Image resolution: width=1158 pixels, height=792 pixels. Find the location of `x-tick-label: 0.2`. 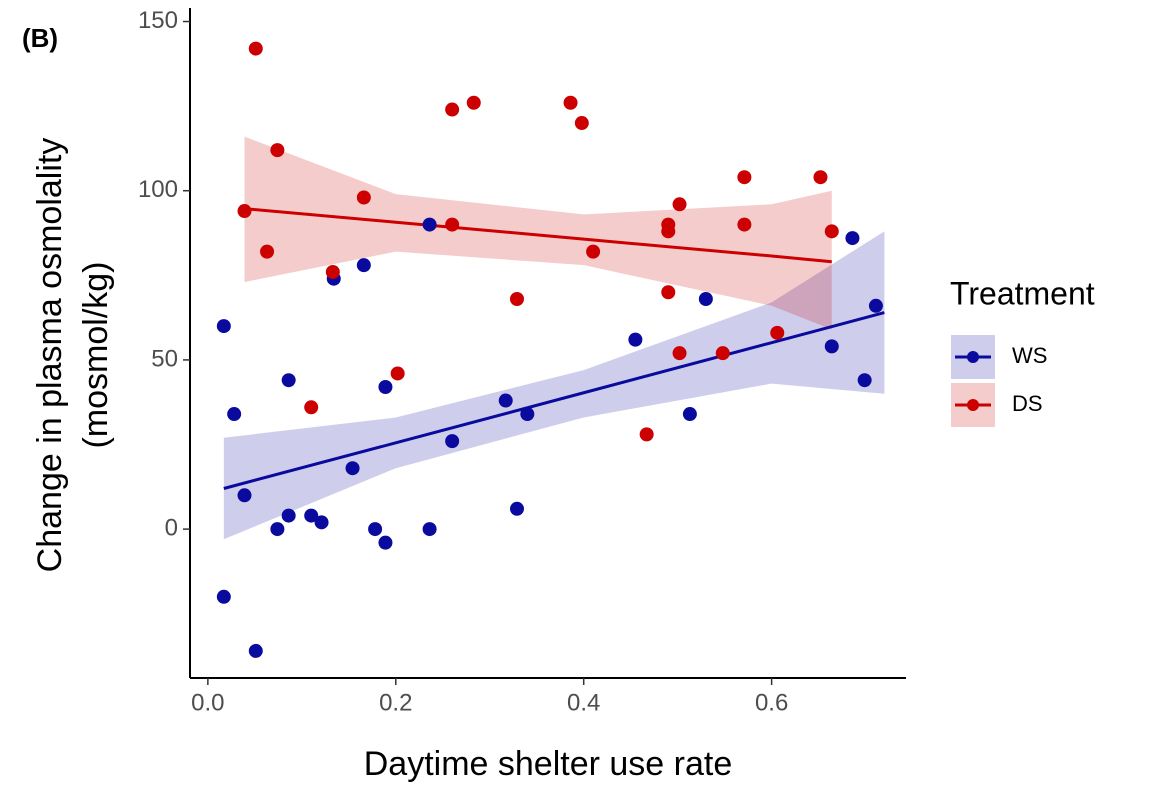

x-tick-label: 0.2 is located at coordinates (395, 702).